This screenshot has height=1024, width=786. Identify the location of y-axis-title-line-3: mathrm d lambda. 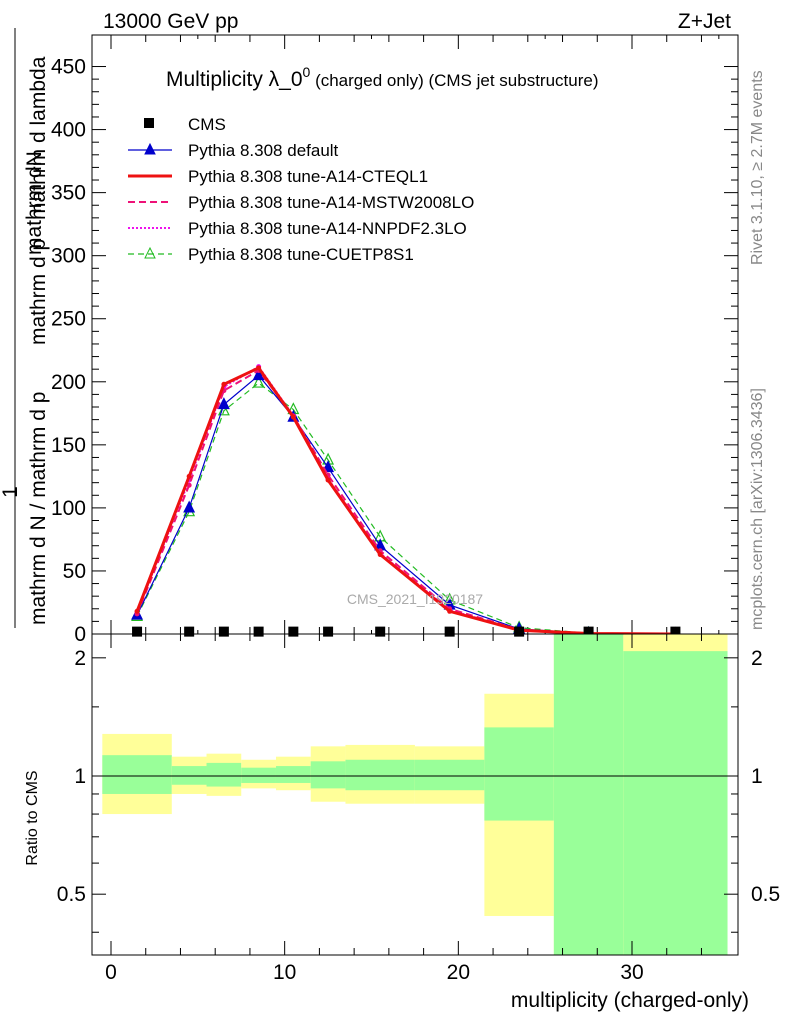
(38, 138).